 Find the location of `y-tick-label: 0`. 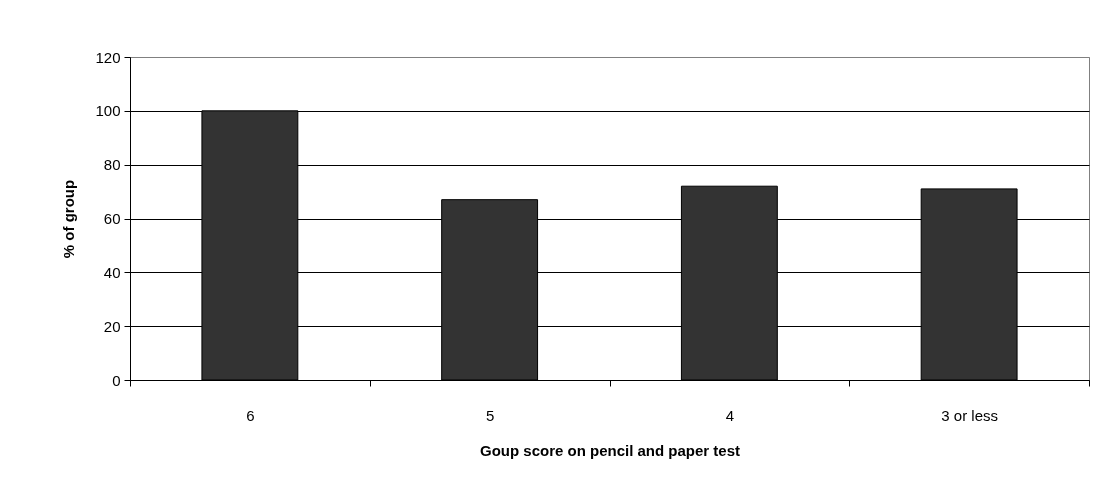

y-tick-label: 0 is located at coordinates (116, 380).